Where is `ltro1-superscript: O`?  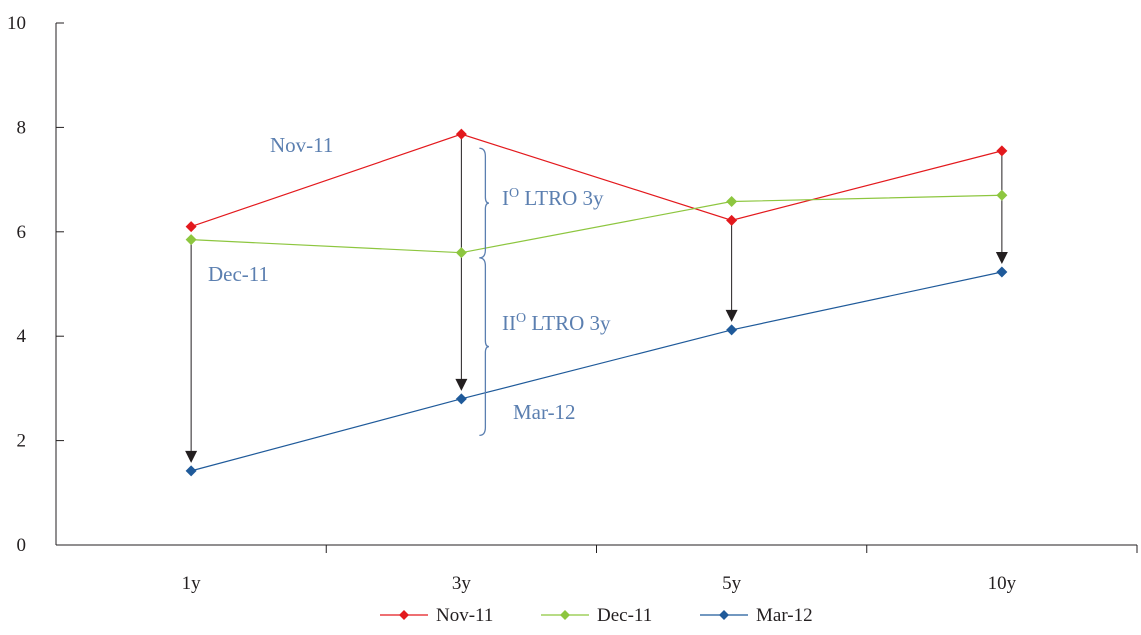
ltro1-superscript: O is located at coordinates (514, 193).